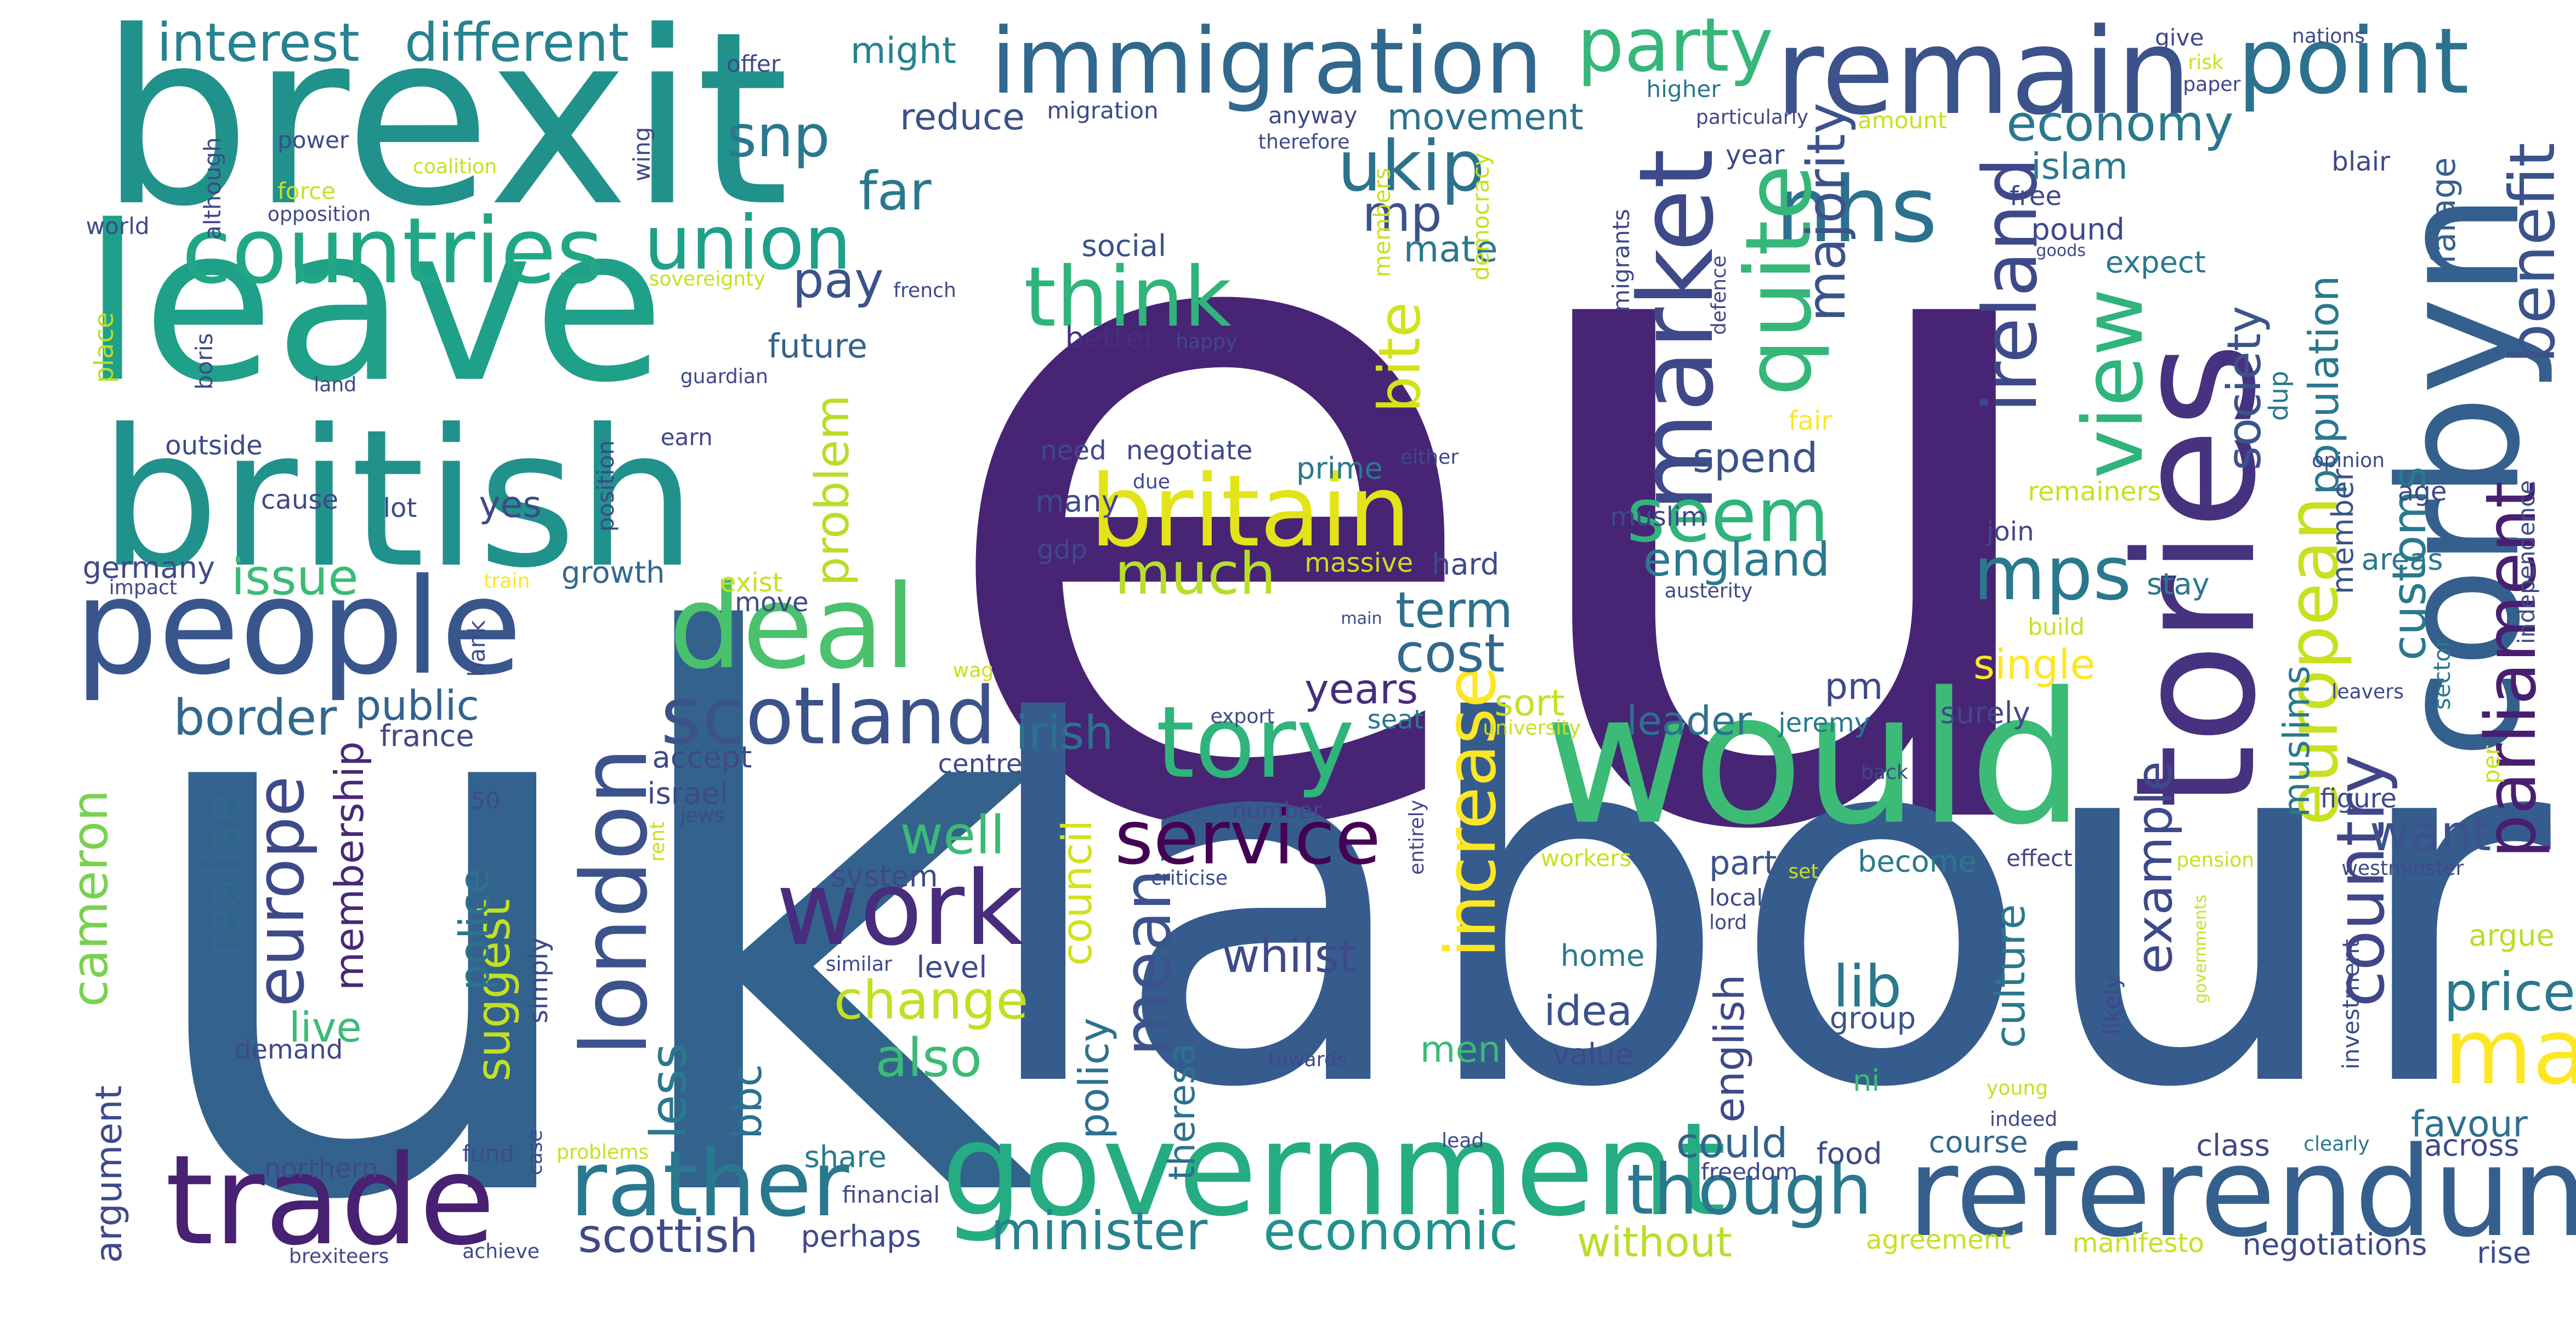 The width and height of the screenshot is (2576, 1320). What do you see at coordinates (1592, 1055) in the screenshot?
I see `word-value: value` at bounding box center [1592, 1055].